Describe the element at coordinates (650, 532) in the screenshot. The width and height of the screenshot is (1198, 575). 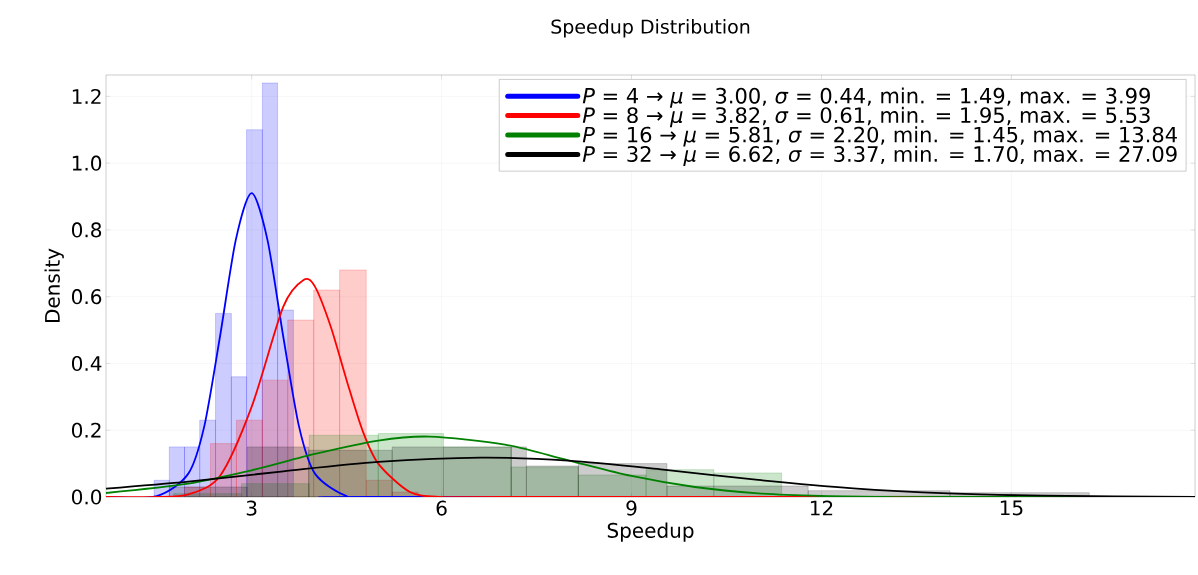
I see `x-axis-title: Speedup` at that location.